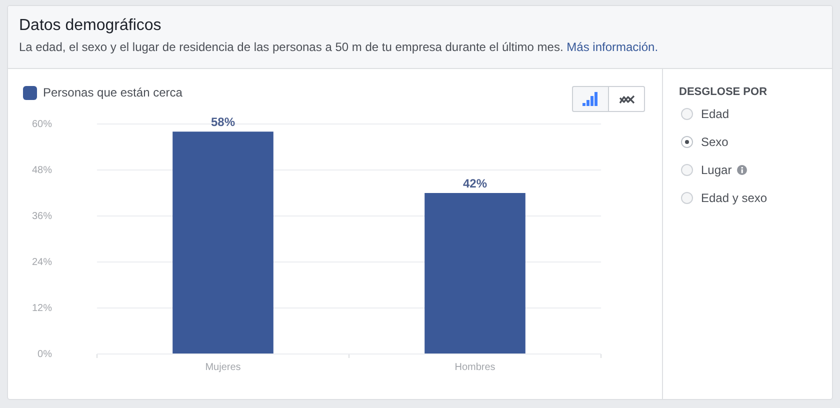 The image size is (840, 408). What do you see at coordinates (723, 92) in the screenshot?
I see `text: DESGLOSE POR` at bounding box center [723, 92].